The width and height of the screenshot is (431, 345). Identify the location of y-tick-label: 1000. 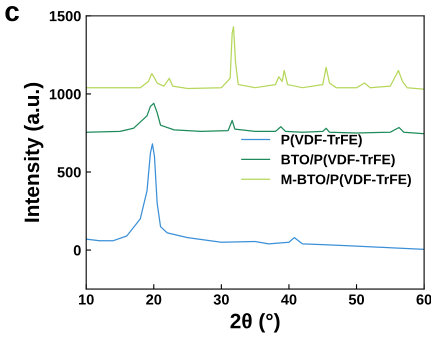
(65, 94).